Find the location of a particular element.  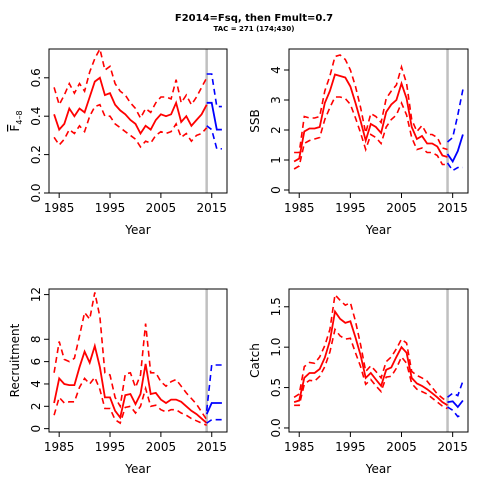

figure-title: F2014=Fsq, then Fmult=0.7 is located at coordinates (254, 18).